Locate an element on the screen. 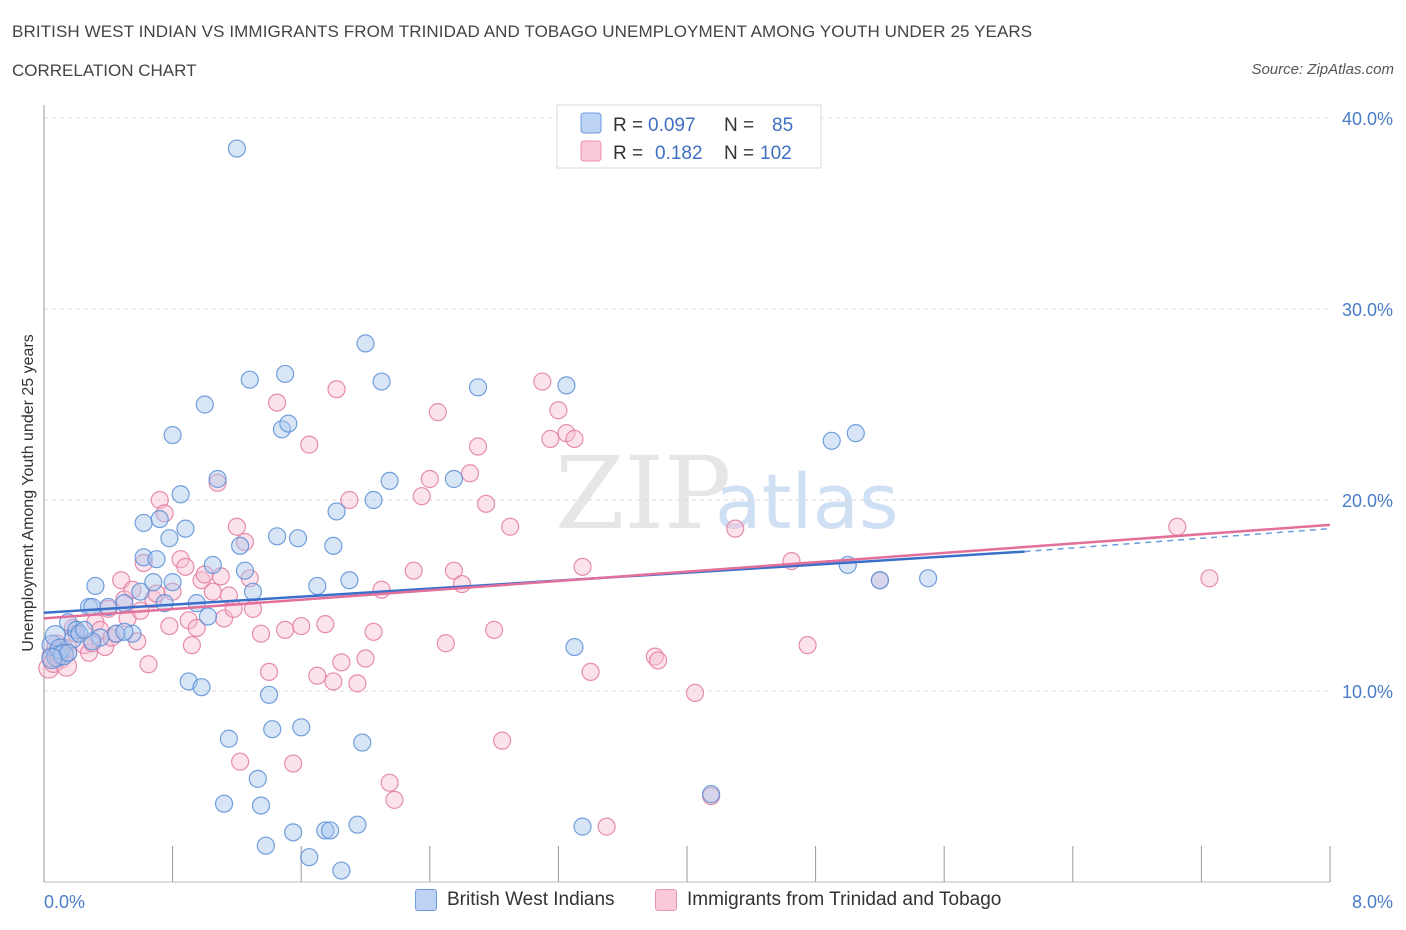 This screenshot has height=930, width=1406. legend-pink-r-label: R = is located at coordinates (628, 153).